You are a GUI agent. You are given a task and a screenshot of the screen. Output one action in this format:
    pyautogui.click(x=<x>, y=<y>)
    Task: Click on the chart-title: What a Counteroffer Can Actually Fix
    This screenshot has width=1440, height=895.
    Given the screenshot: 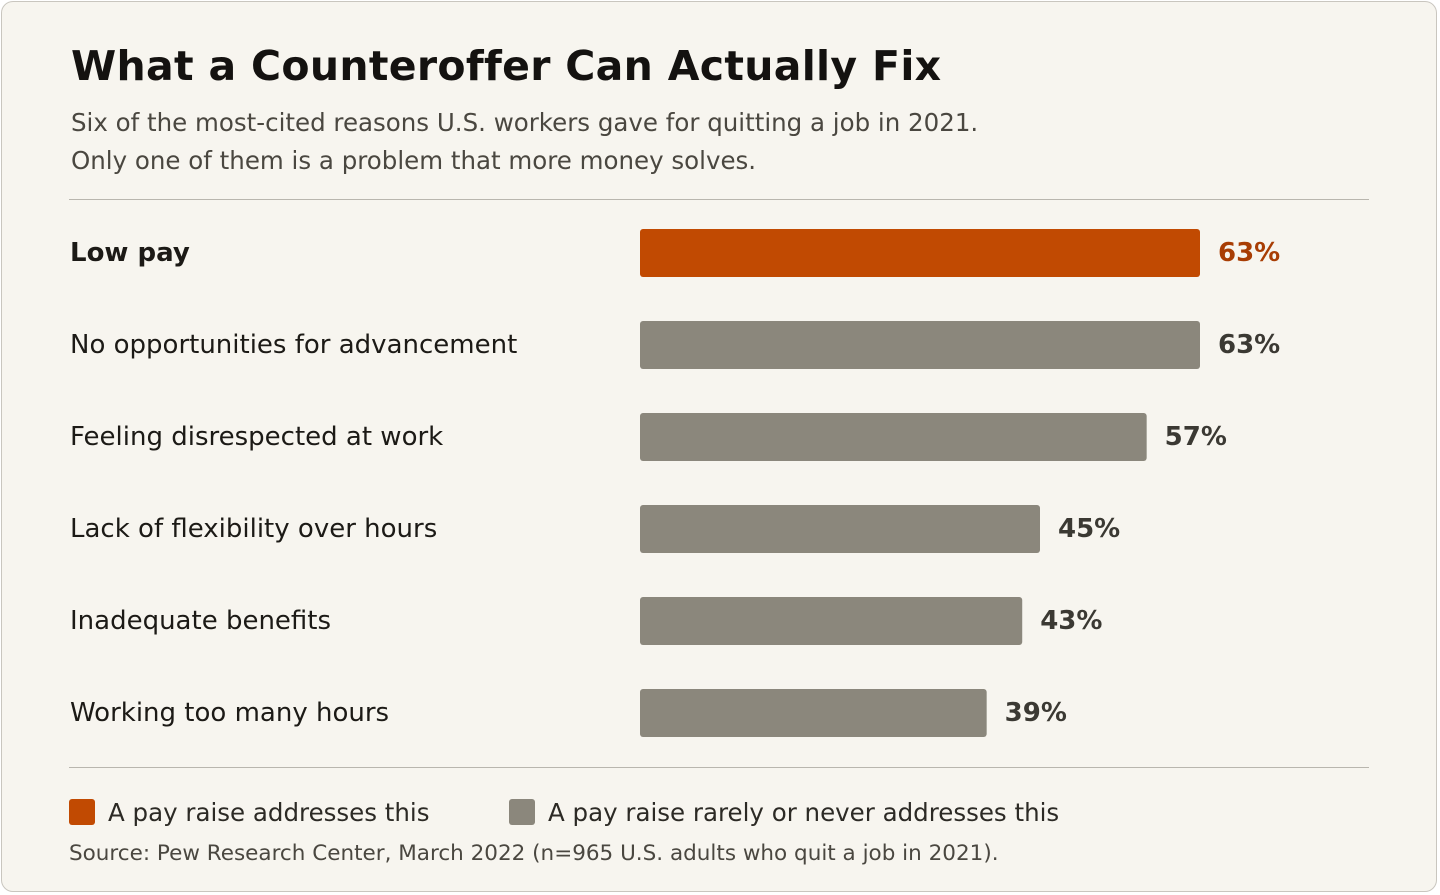 What is the action you would take?
    pyautogui.click(x=506, y=66)
    